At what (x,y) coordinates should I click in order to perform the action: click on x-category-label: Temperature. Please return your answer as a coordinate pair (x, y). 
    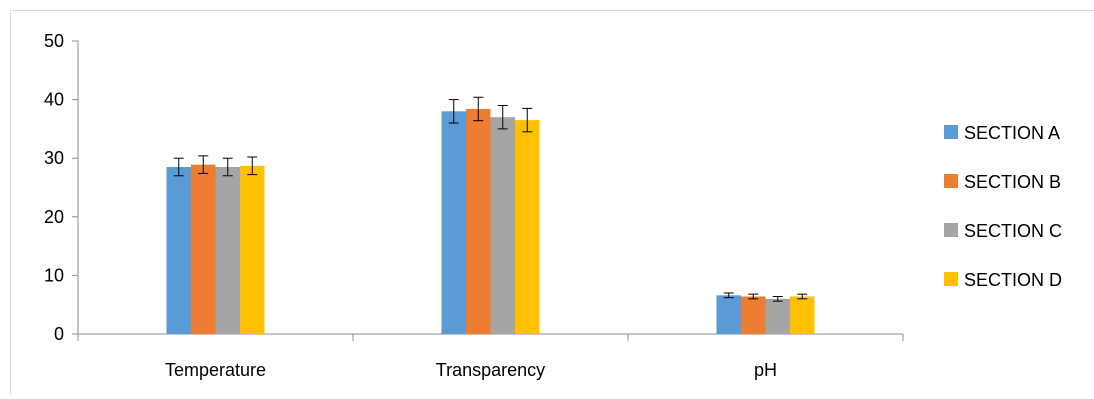
    Looking at the image, I should click on (215, 370).